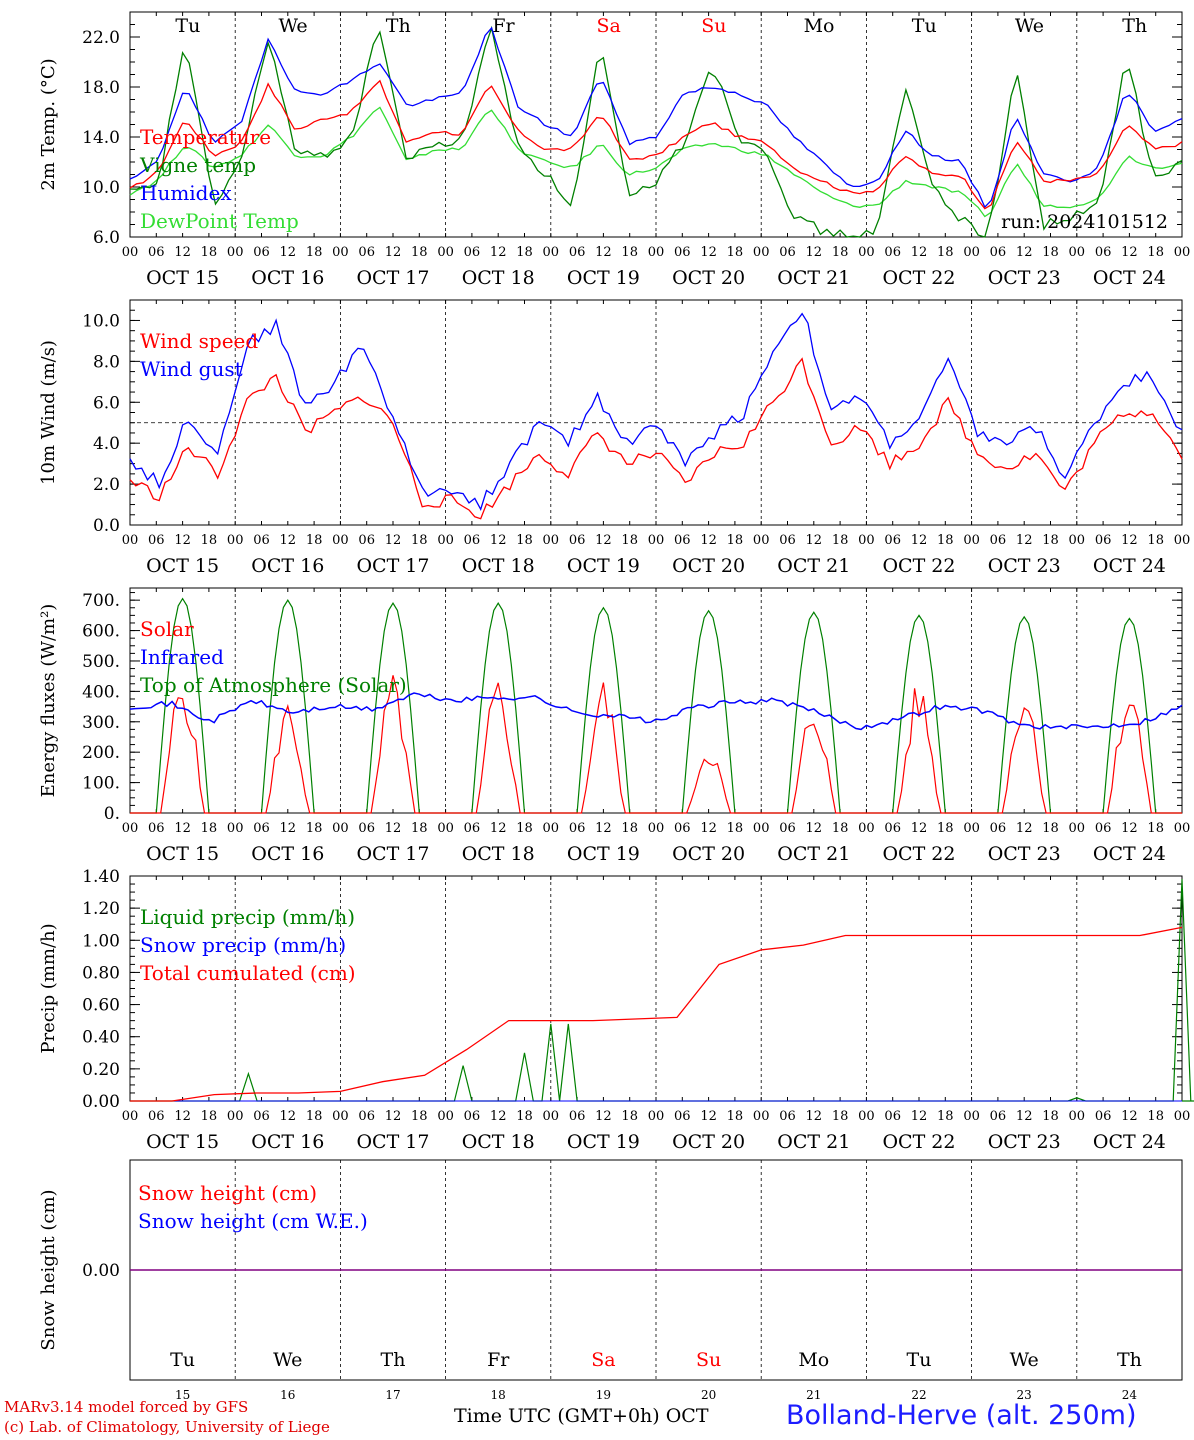 Image resolution: width=1194 pixels, height=1440 pixels. I want to click on legend-solar: Solar, so click(167, 629).